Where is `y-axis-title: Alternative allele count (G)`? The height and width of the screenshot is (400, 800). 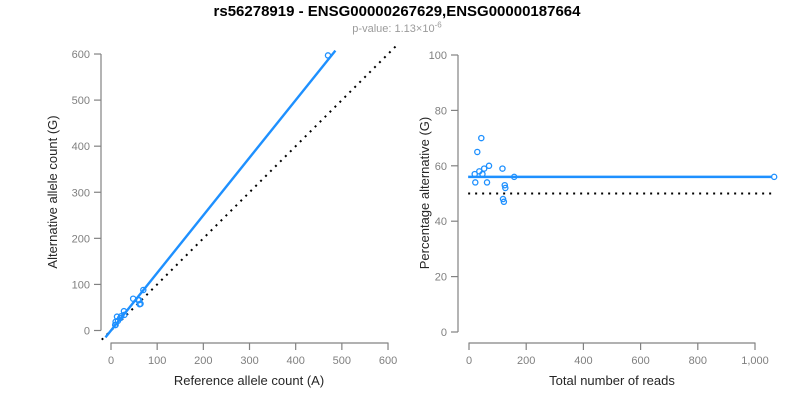
y-axis-title: Alternative allele count (G) is located at coordinates (52, 191).